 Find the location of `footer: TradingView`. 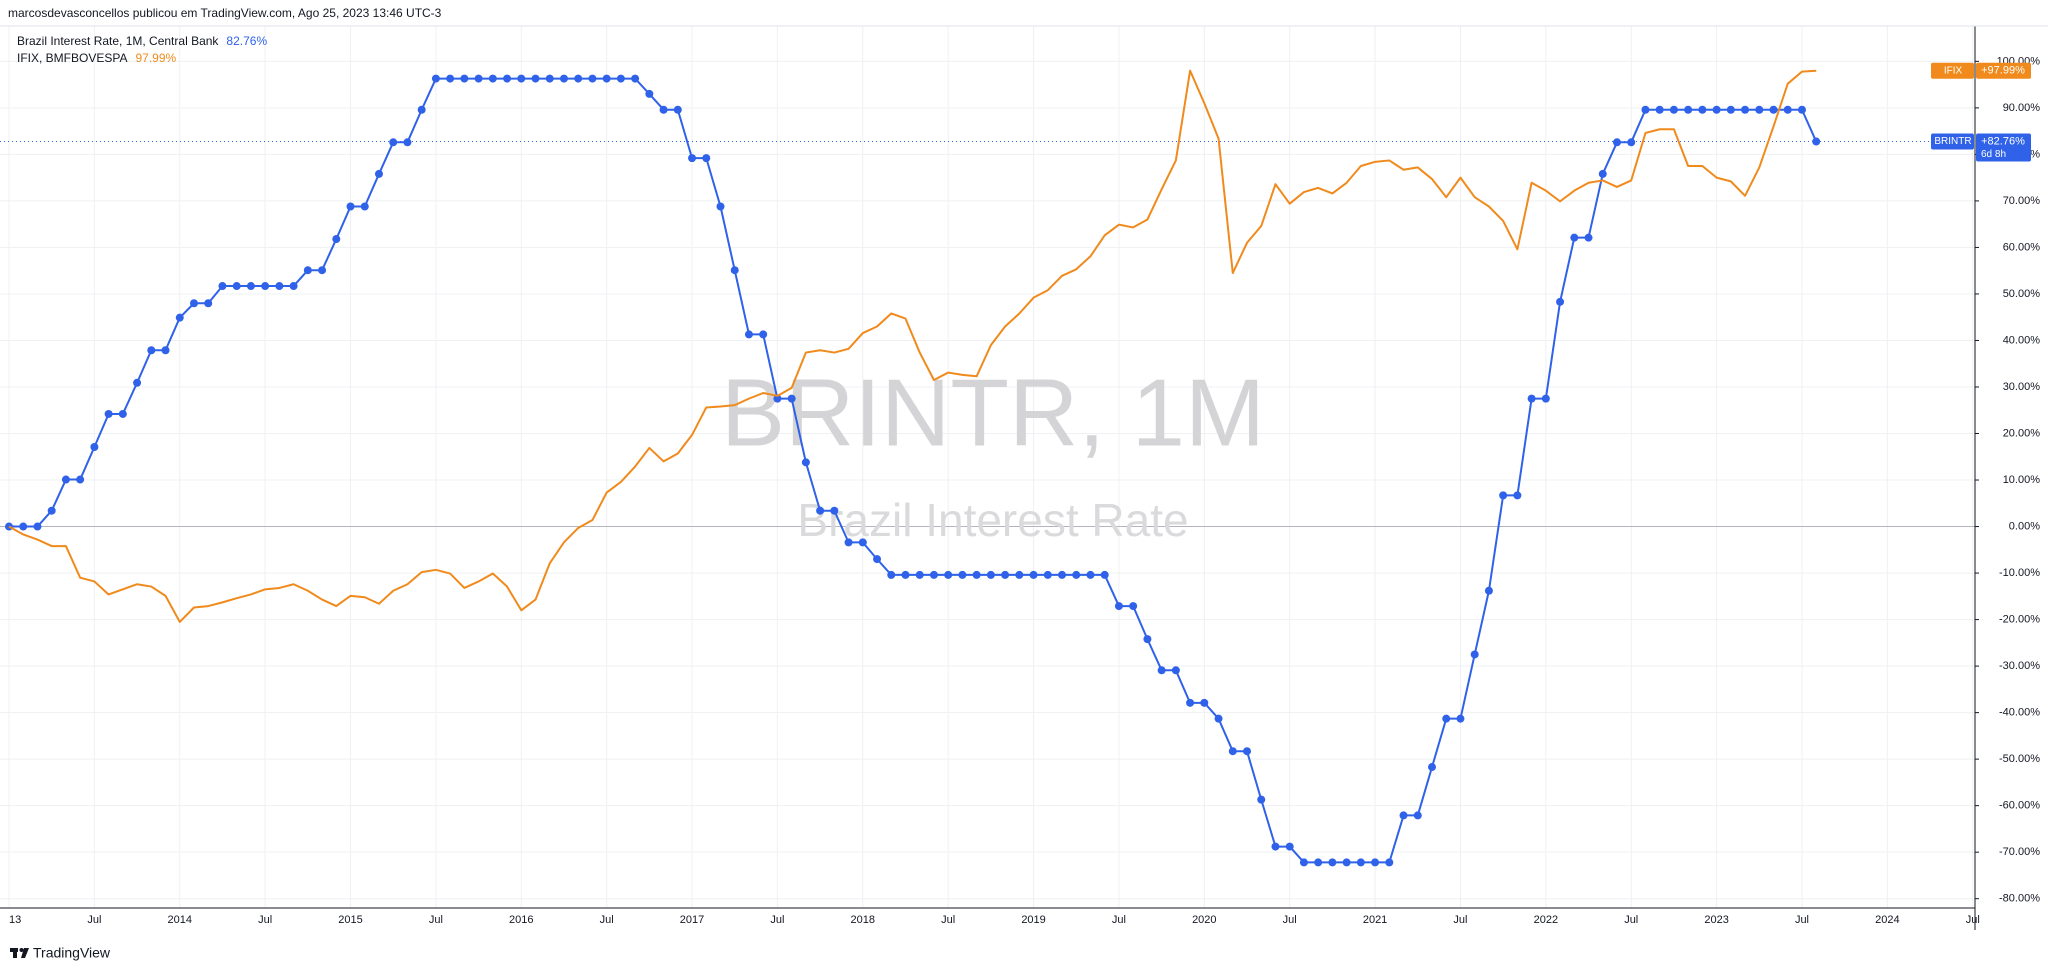

footer: TradingView is located at coordinates (60, 953).